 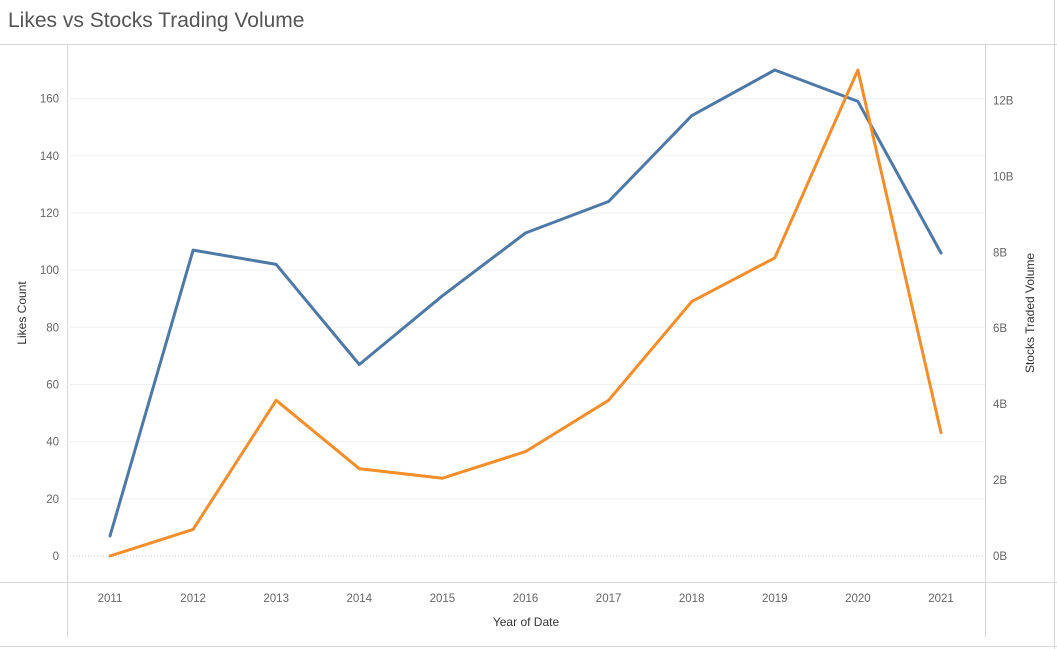 I want to click on left-tick-label: 40, so click(x=52, y=443).